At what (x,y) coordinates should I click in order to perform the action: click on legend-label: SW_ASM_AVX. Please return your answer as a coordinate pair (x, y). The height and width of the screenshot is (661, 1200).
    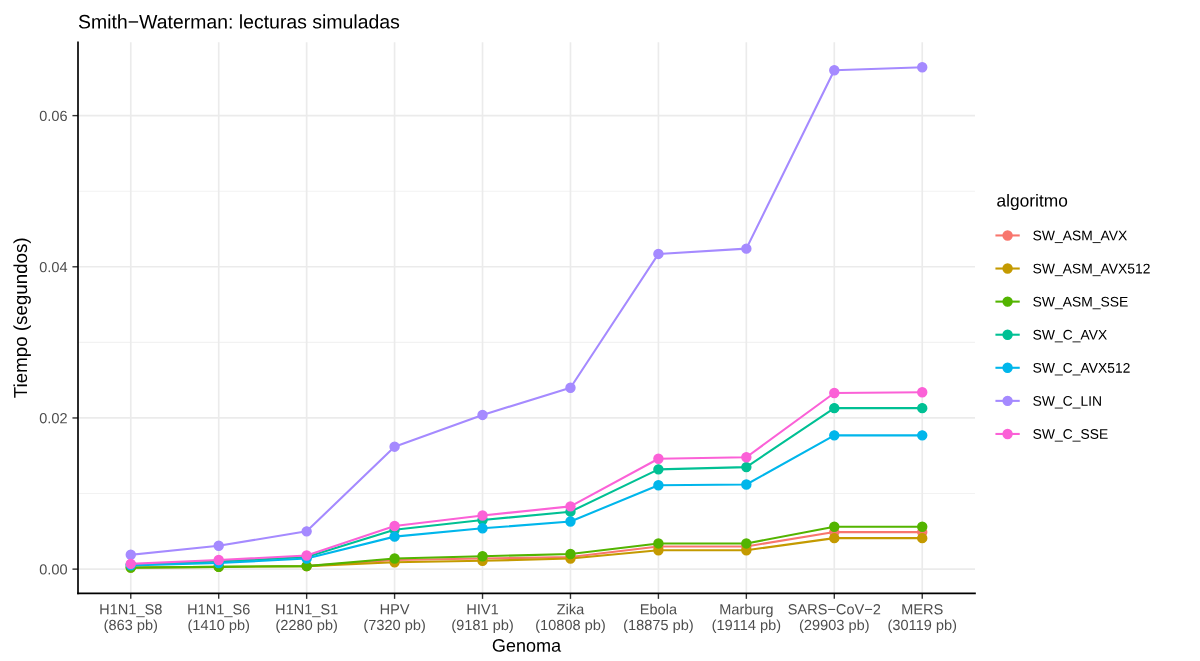
    Looking at the image, I should click on (1080, 237).